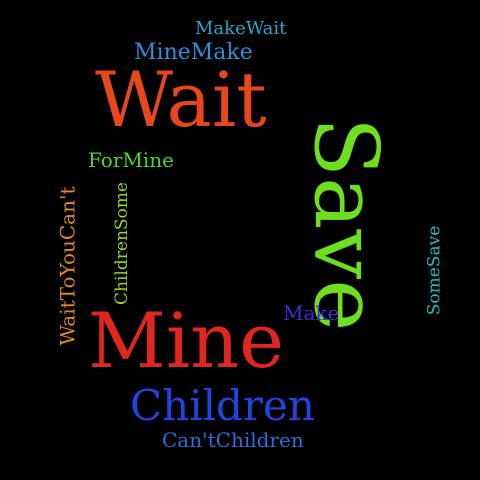 The image size is (480, 480). What do you see at coordinates (121, 243) in the screenshot?
I see `word-childrensome: ChildrenSome` at bounding box center [121, 243].